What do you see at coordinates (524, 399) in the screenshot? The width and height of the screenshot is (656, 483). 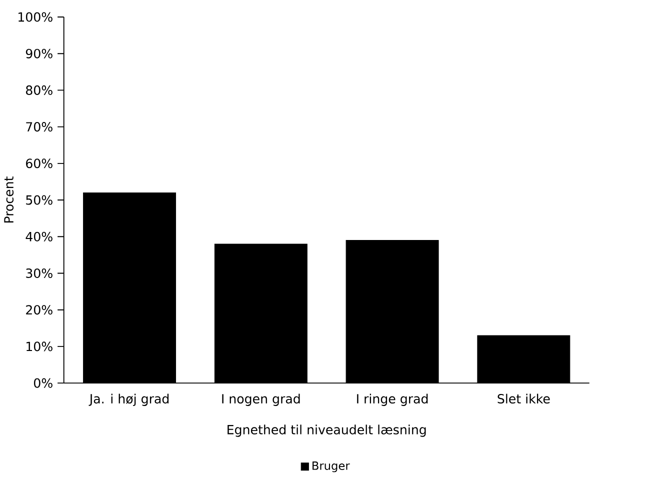 I see `x-tick-label: Slet ikke` at bounding box center [524, 399].